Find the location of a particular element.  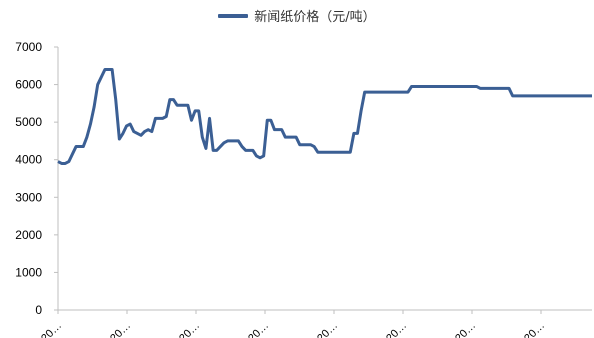

legend-label: 新闻纸价格（元/吨） is located at coordinates (315, 17).